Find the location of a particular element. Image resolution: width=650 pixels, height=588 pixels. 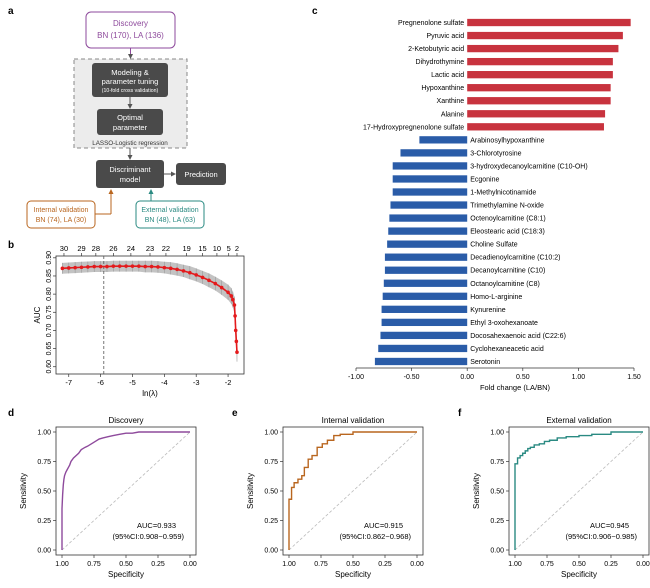

category-label: Ethyl 3-oxohexanoate is located at coordinates (504, 323).